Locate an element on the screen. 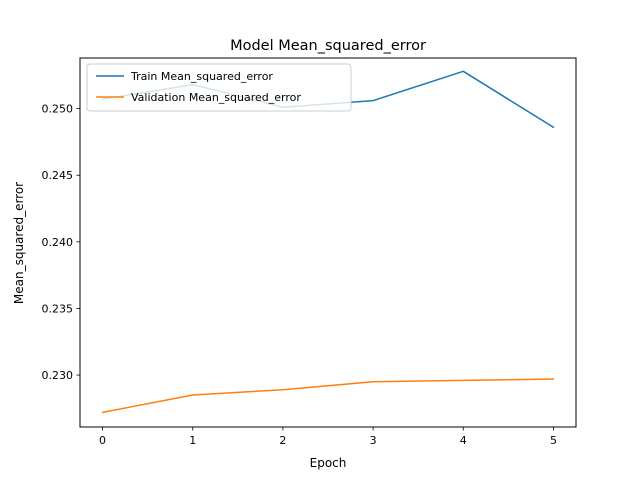 This screenshot has width=640, height=484. x-tick-label: 5 is located at coordinates (553, 440).